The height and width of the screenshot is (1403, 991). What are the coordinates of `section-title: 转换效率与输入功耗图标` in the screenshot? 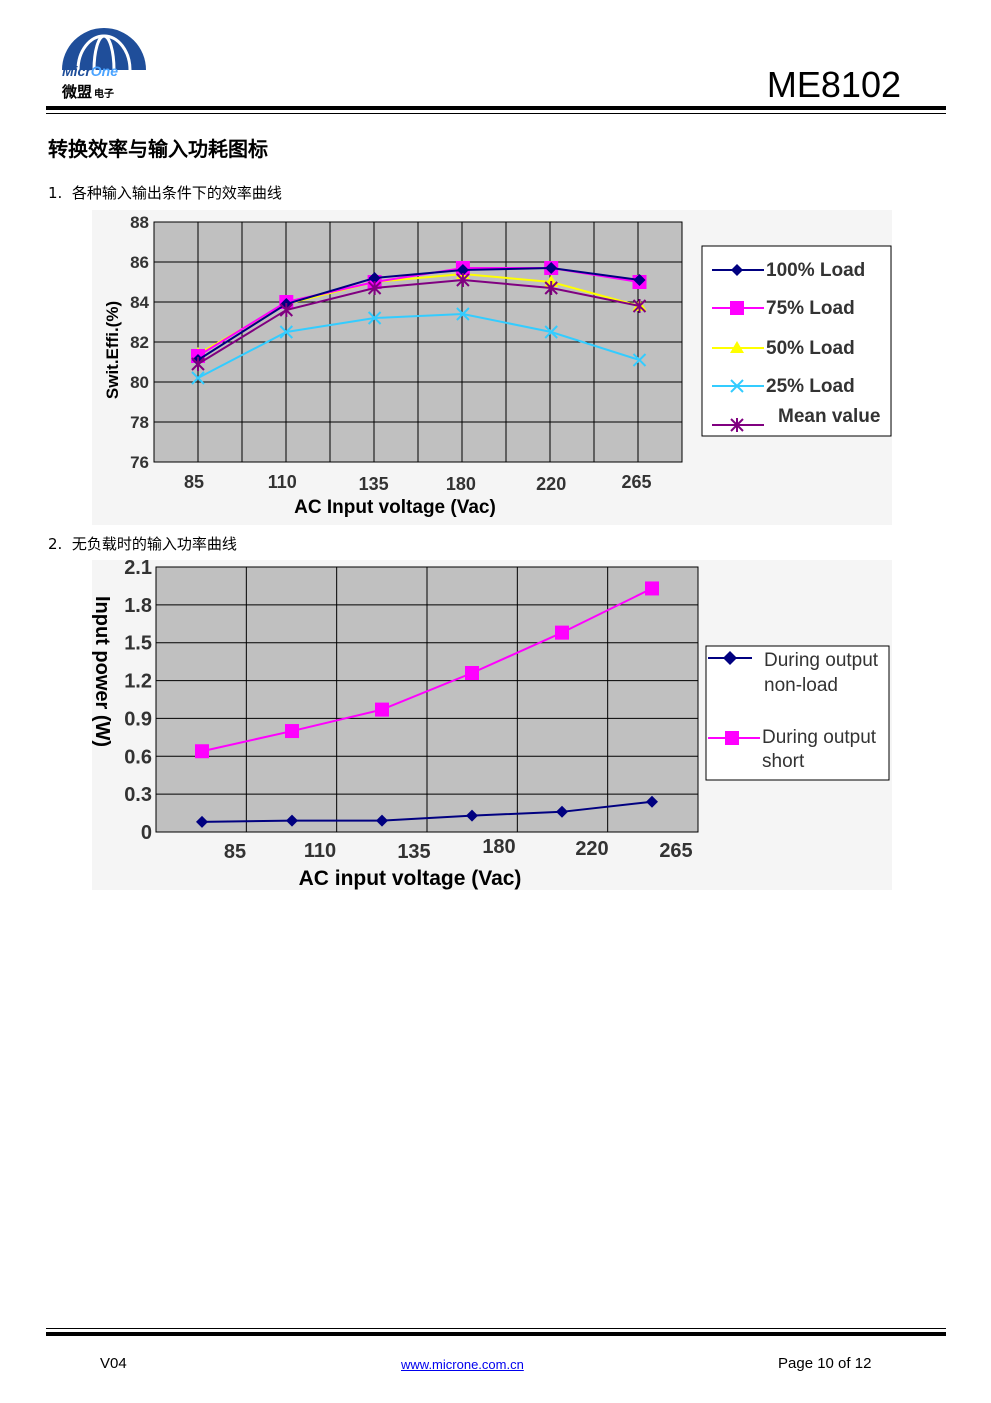 It's located at (158, 149).